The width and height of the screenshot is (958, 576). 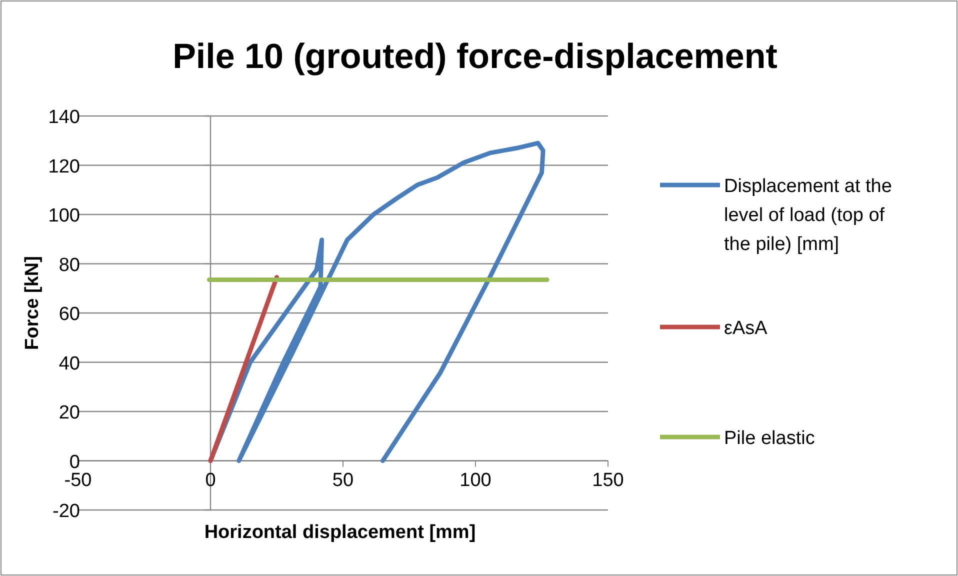 What do you see at coordinates (66, 511) in the screenshot?
I see `y-tick-label: -20` at bounding box center [66, 511].